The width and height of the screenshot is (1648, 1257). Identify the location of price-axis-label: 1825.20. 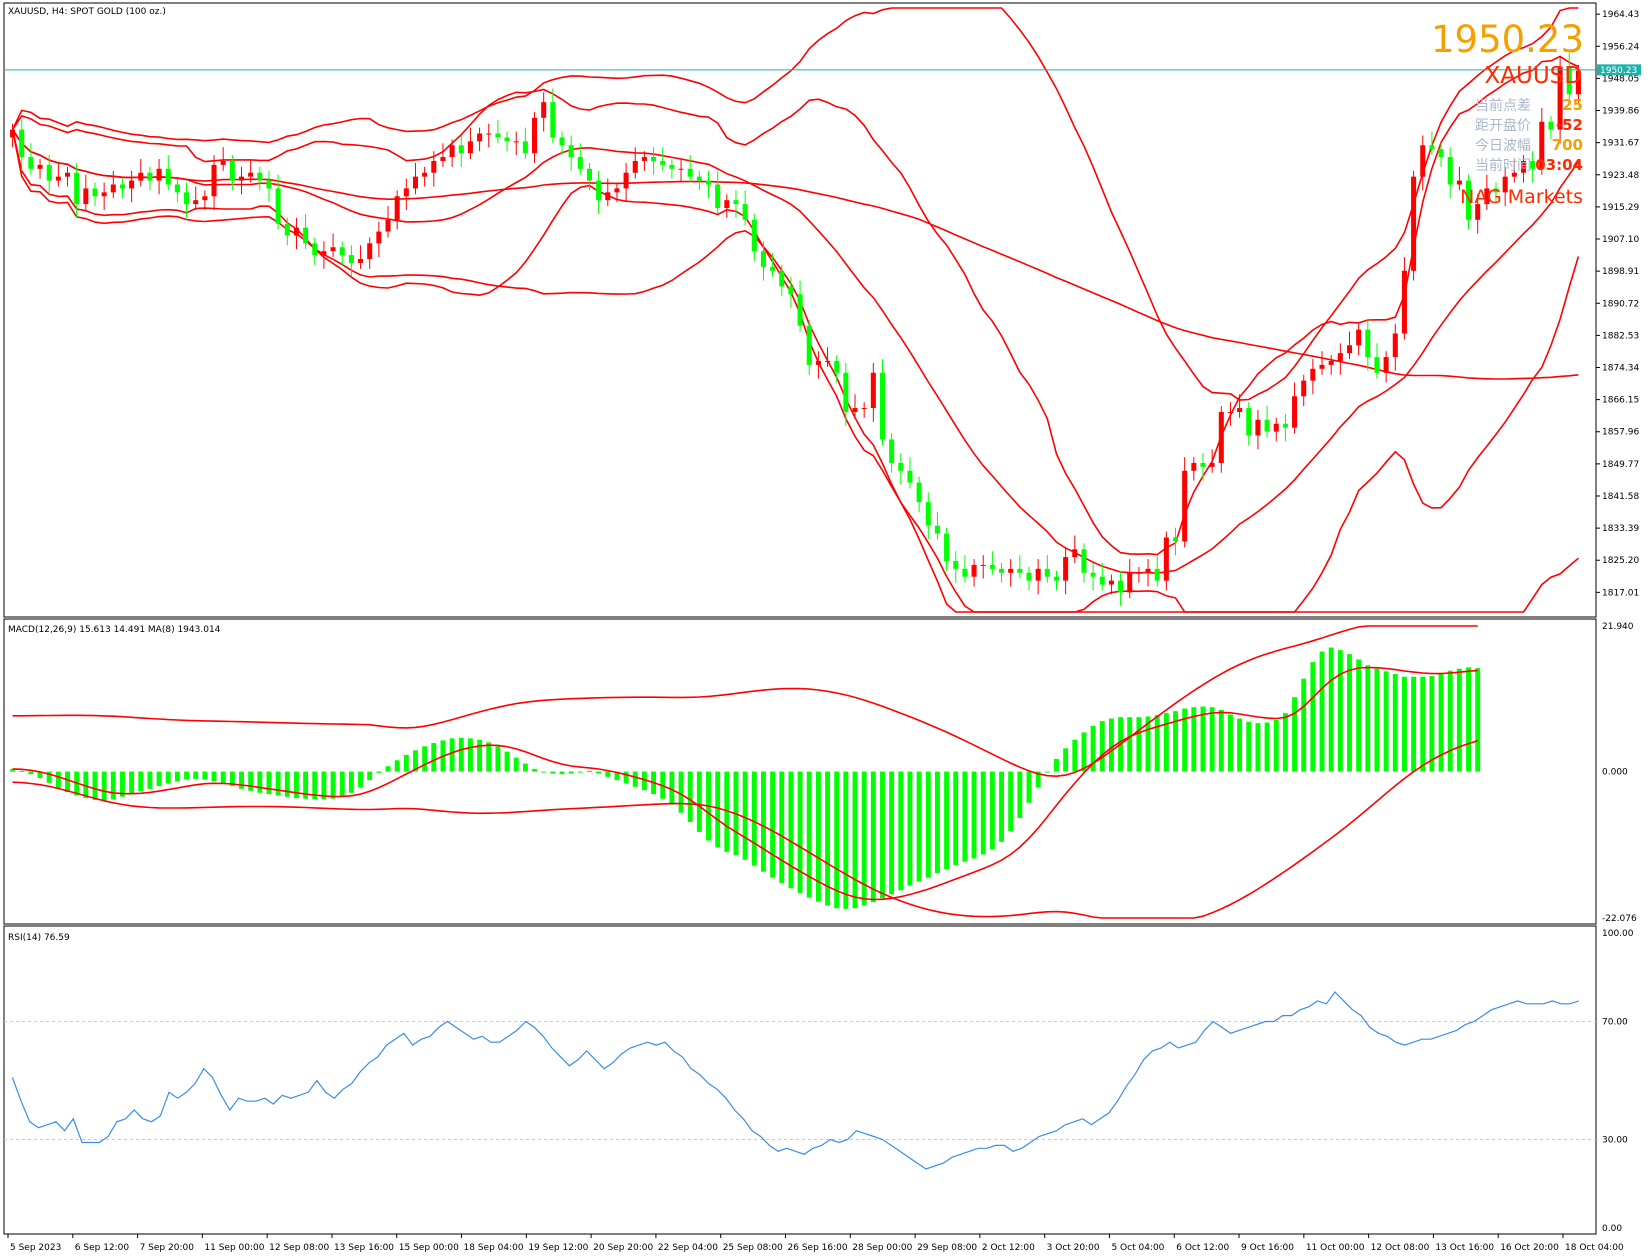
(1620, 561).